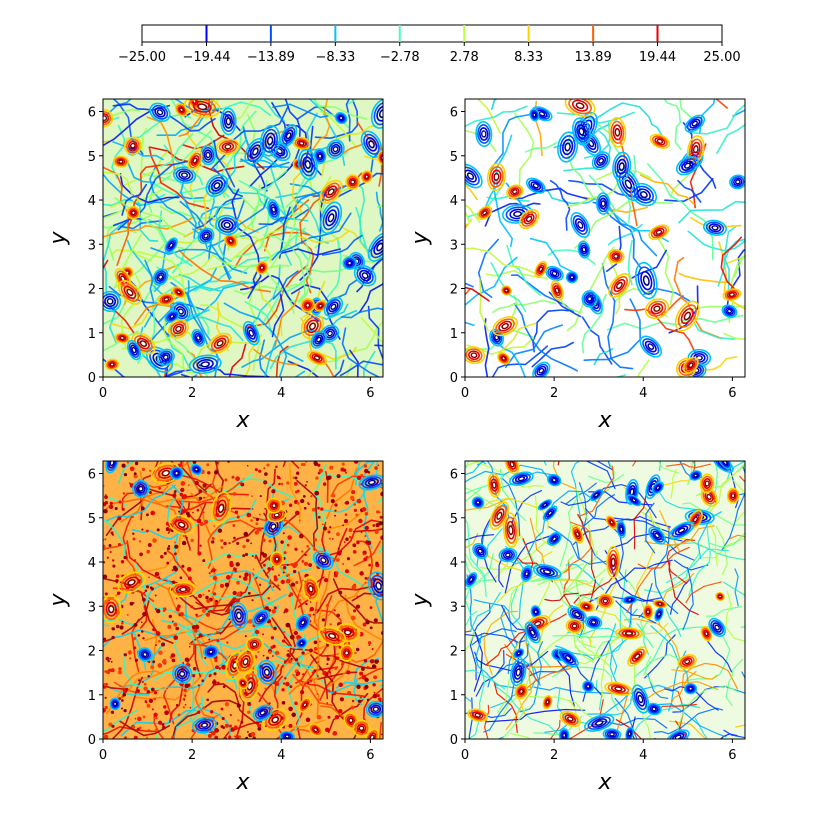  I want to click on x-tick-label: 6, so click(370, 755).